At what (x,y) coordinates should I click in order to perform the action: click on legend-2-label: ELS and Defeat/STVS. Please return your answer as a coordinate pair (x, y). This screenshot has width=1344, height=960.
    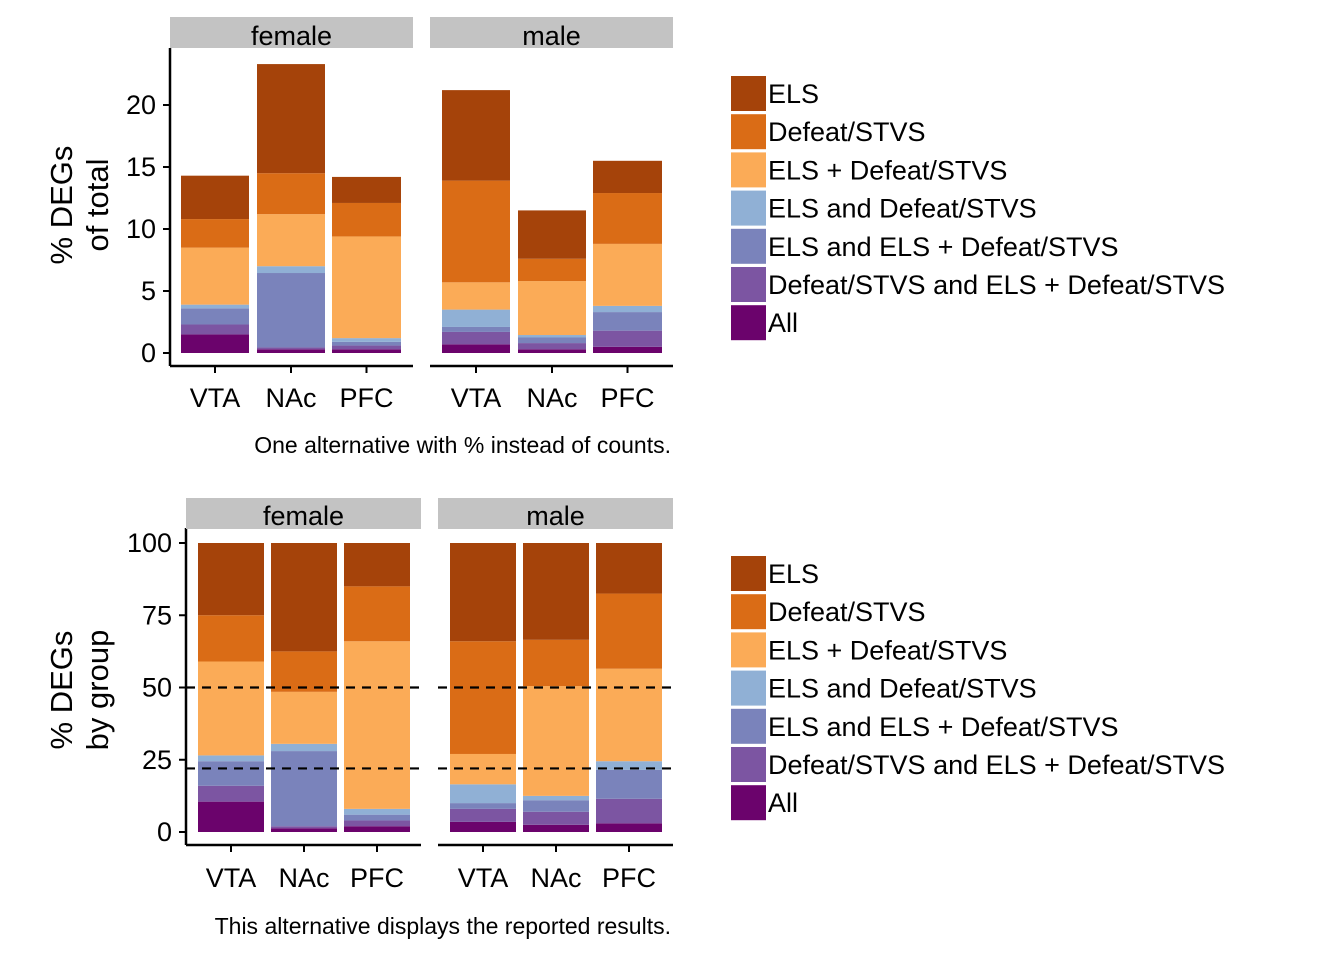
    Looking at the image, I should click on (902, 689).